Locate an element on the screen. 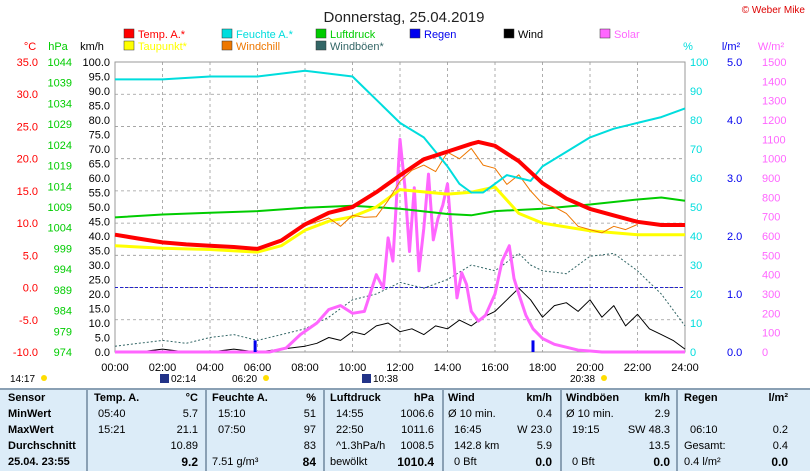  legend-label: Windböen* is located at coordinates (357, 47).